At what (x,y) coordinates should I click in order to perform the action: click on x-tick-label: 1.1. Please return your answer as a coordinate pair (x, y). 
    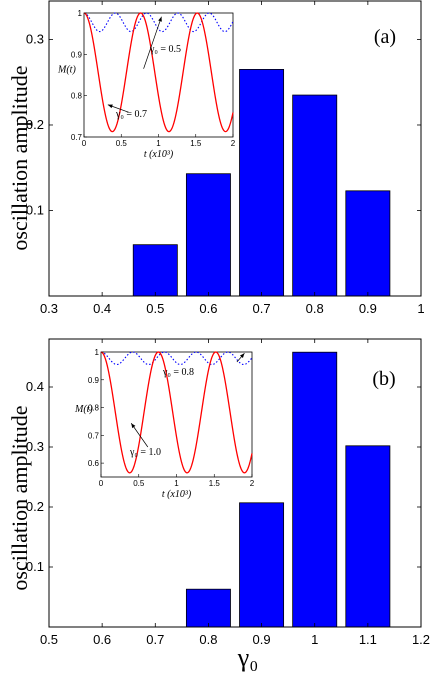
    Looking at the image, I should click on (368, 639).